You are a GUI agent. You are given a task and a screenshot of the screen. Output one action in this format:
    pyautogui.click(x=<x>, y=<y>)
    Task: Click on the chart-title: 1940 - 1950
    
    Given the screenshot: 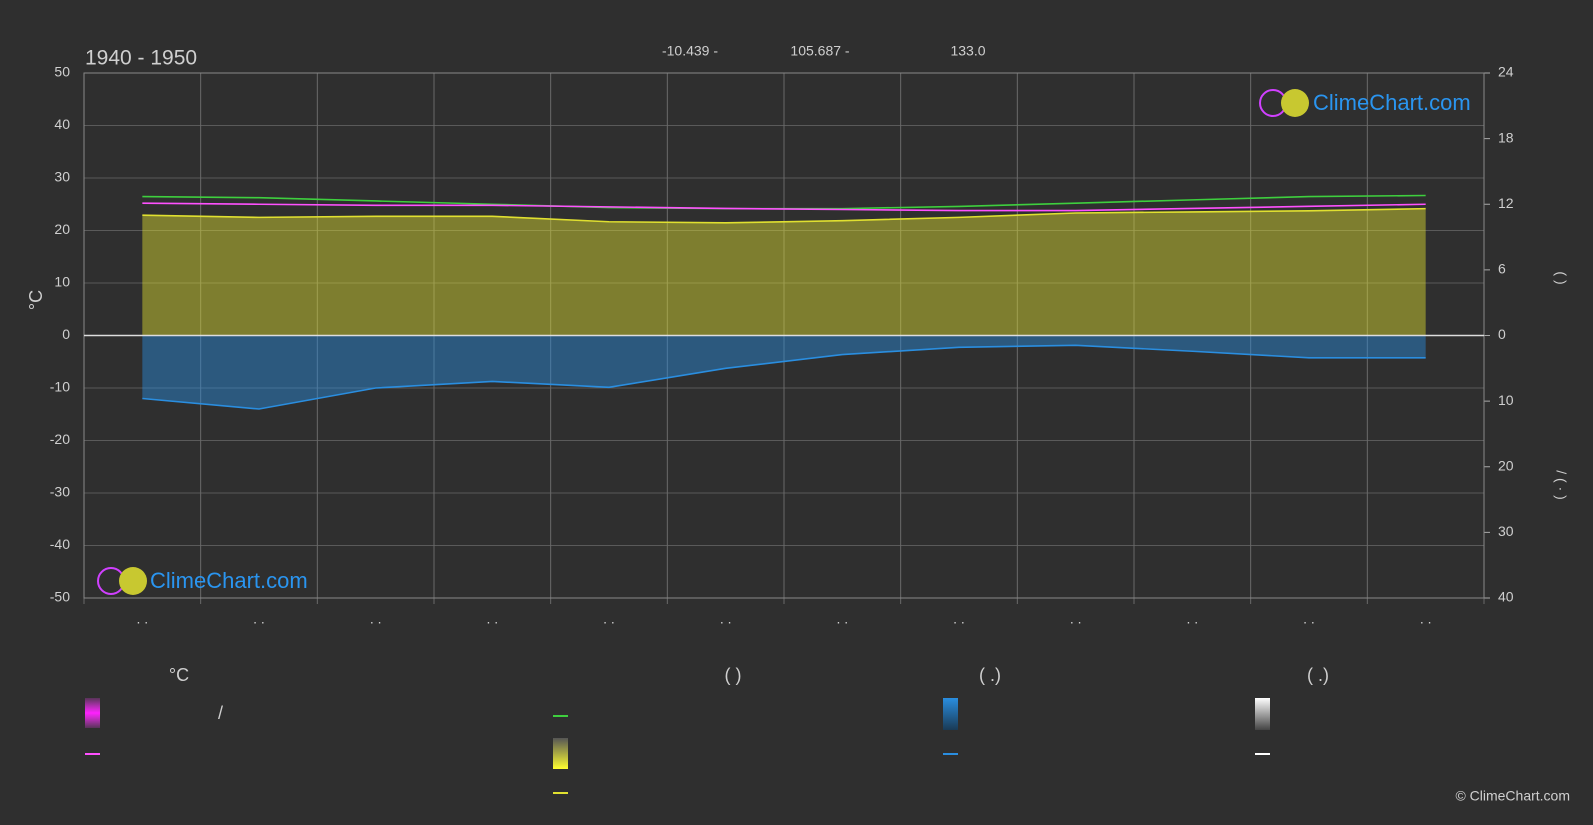 What is the action you would take?
    pyautogui.click(x=141, y=58)
    